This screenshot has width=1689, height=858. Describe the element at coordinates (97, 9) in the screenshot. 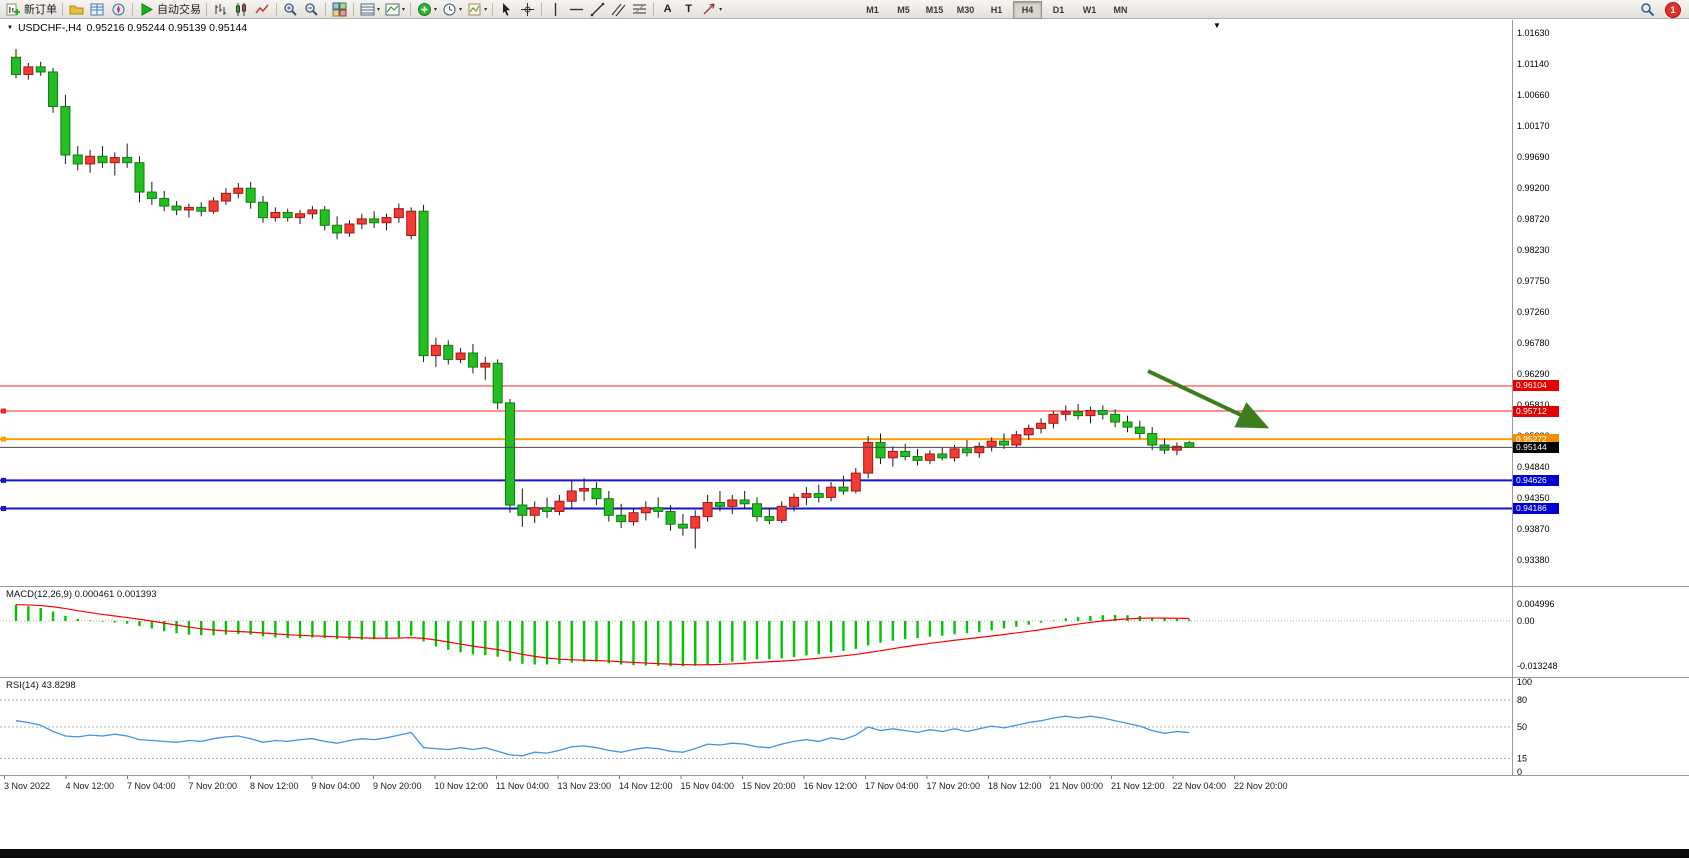

I see `market-watch-button` at that location.